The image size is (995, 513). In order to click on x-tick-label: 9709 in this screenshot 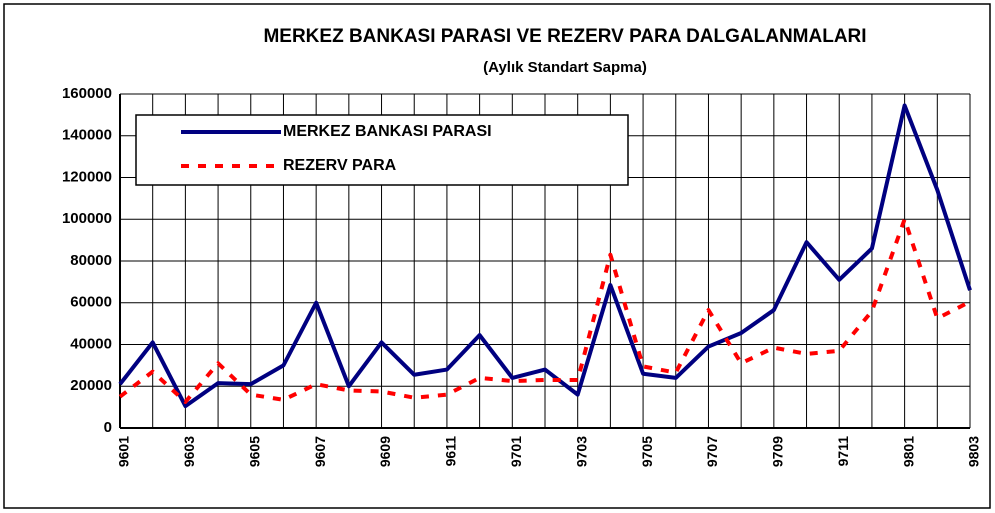, I will do `click(778, 451)`.